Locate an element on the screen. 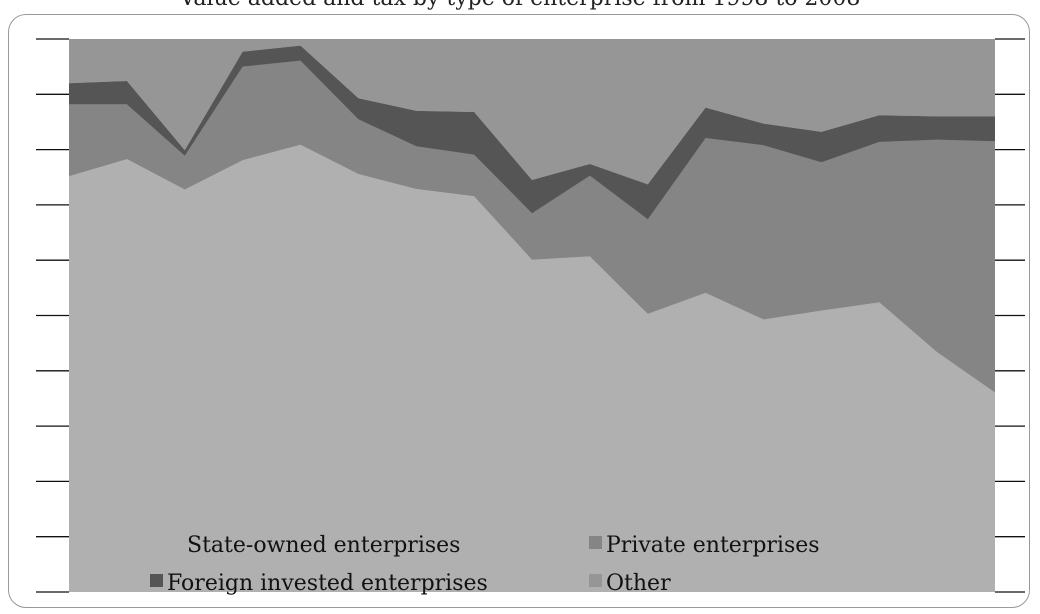 The image size is (1040, 614). legend-label-2: Private enterprises is located at coordinates (713, 545).